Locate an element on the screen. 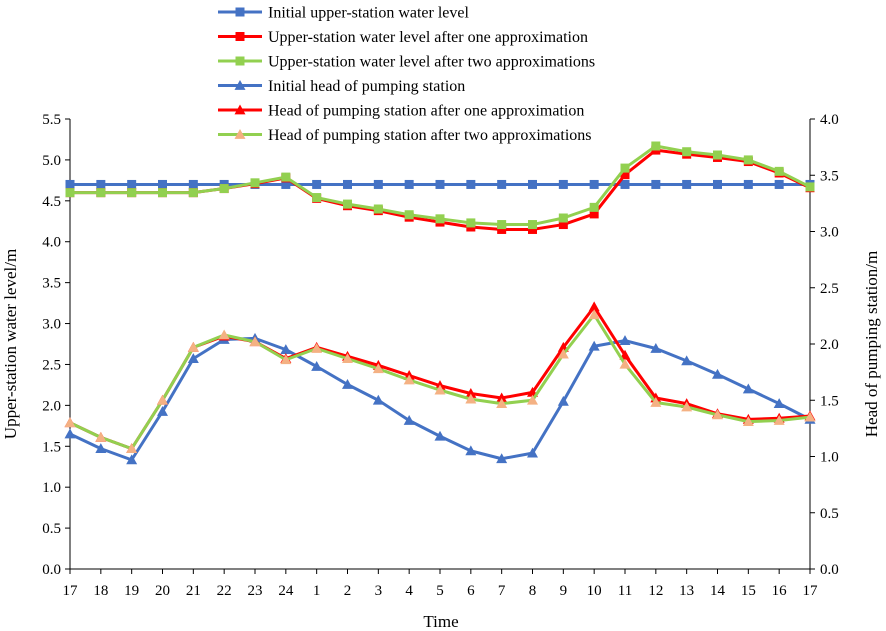 Image resolution: width=886 pixels, height=631 pixels. y-left-tick-label: 1.5 is located at coordinates (51, 447).